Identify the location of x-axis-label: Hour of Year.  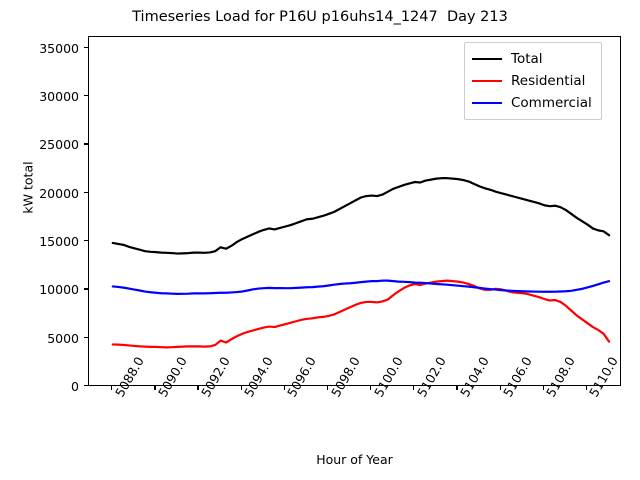
(354, 459).